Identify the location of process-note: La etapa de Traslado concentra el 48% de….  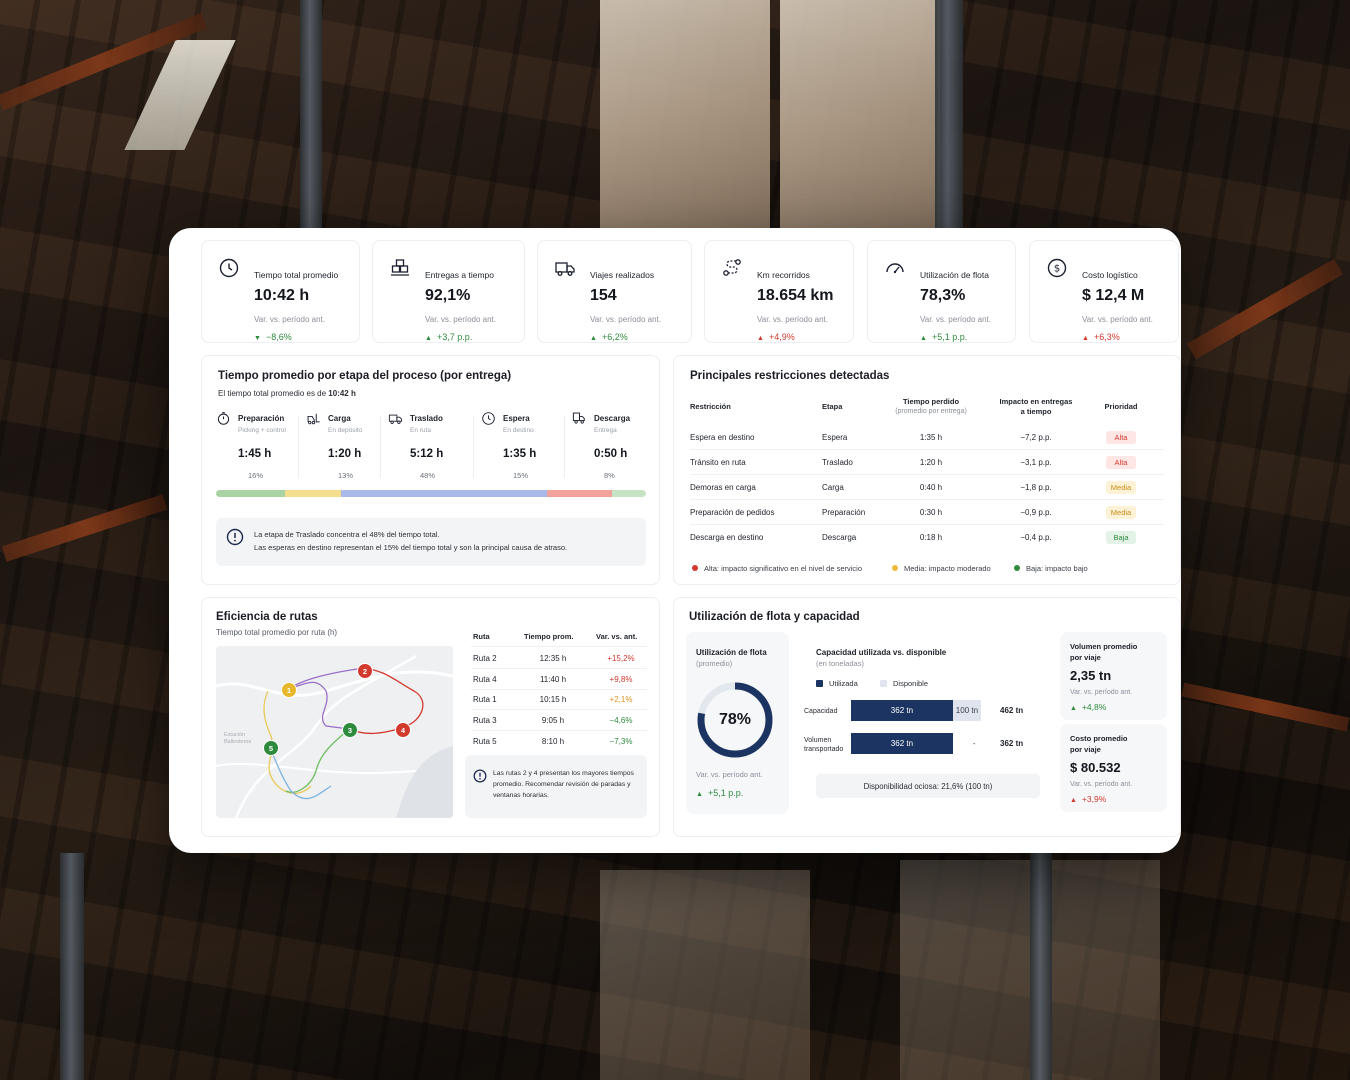
(431, 542).